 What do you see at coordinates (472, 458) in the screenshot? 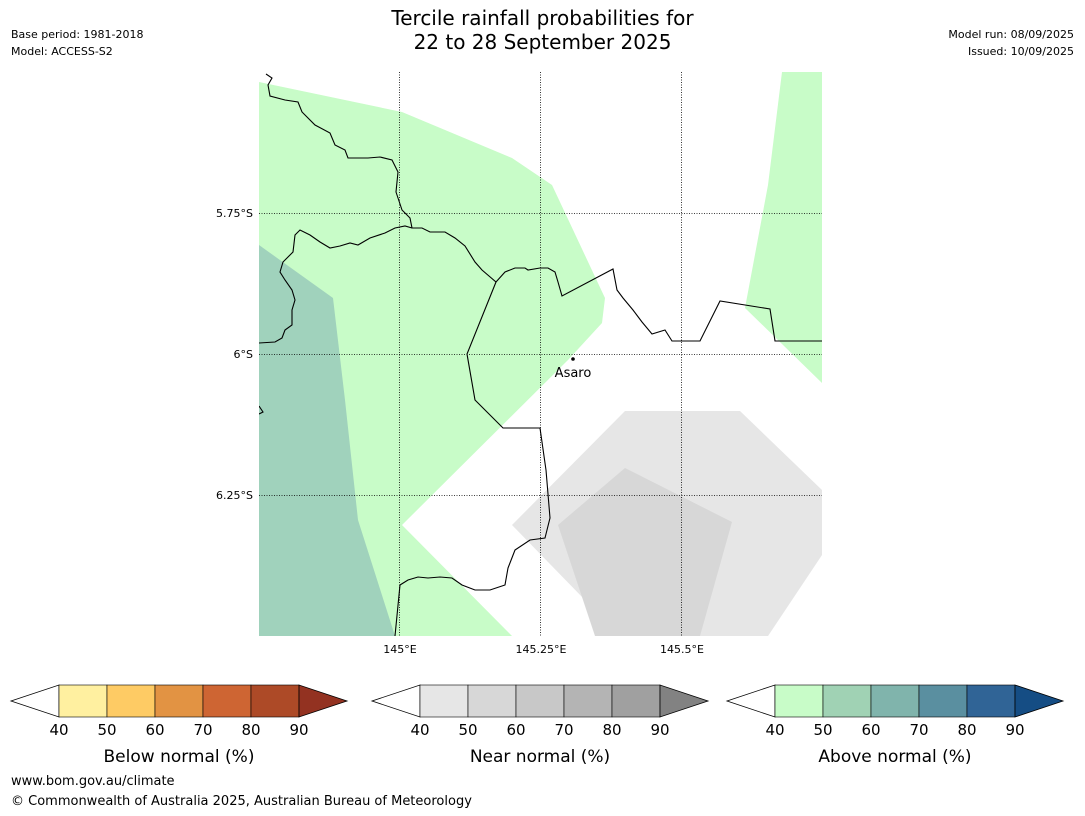
I see `province-border` at bounding box center [472, 458].